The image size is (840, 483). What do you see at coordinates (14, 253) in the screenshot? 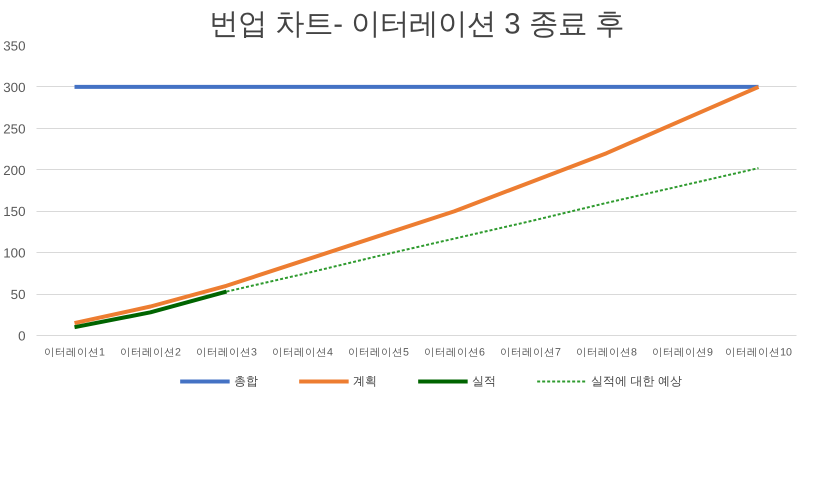
I see `y-tick-label: 100` at bounding box center [14, 253].